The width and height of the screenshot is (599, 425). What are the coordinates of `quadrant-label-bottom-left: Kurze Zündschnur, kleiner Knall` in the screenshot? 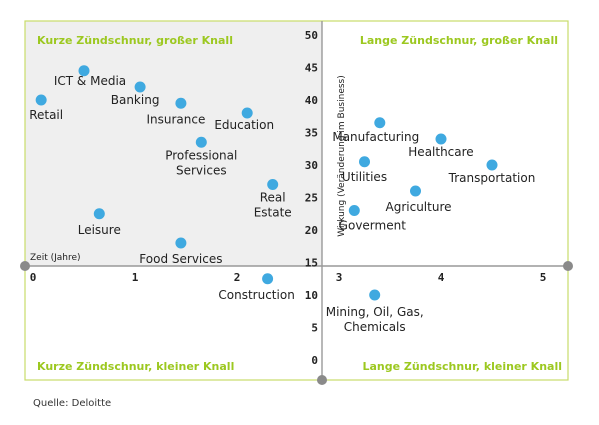 It's located at (135, 366).